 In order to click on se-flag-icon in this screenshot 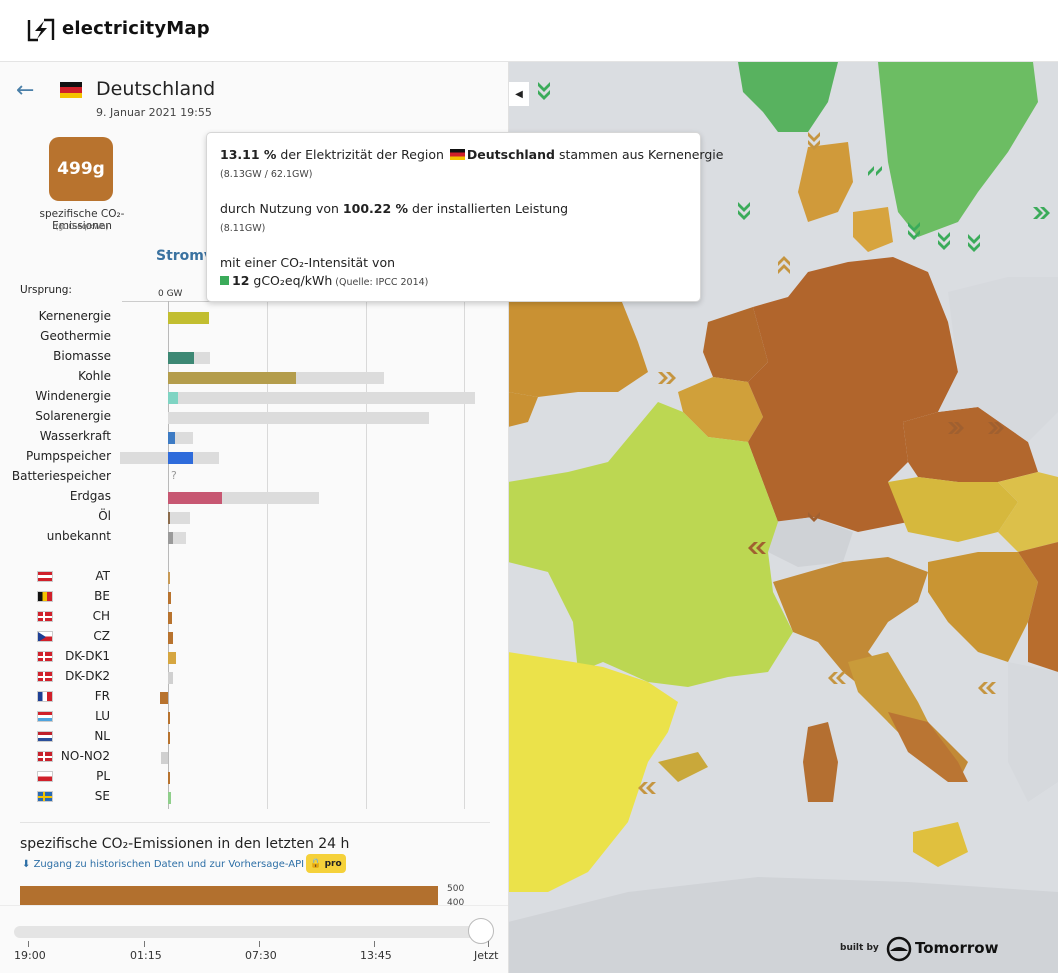, I will do `click(45, 796)`.